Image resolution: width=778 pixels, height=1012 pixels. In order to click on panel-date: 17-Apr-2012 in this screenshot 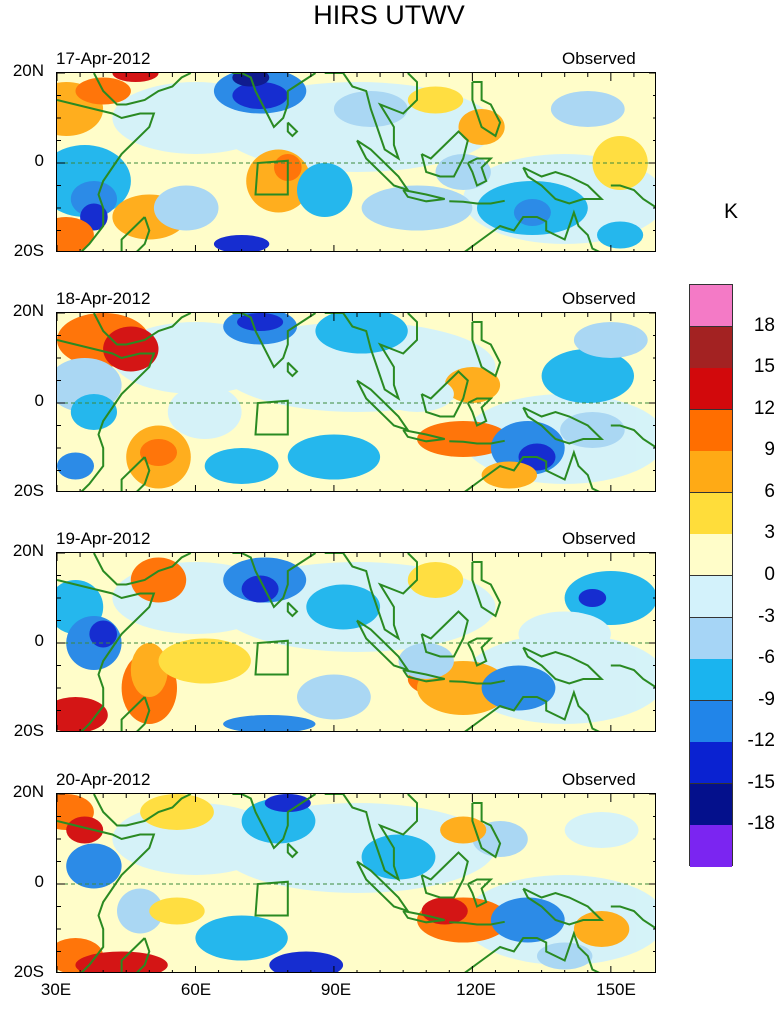, I will do `click(103, 58)`.